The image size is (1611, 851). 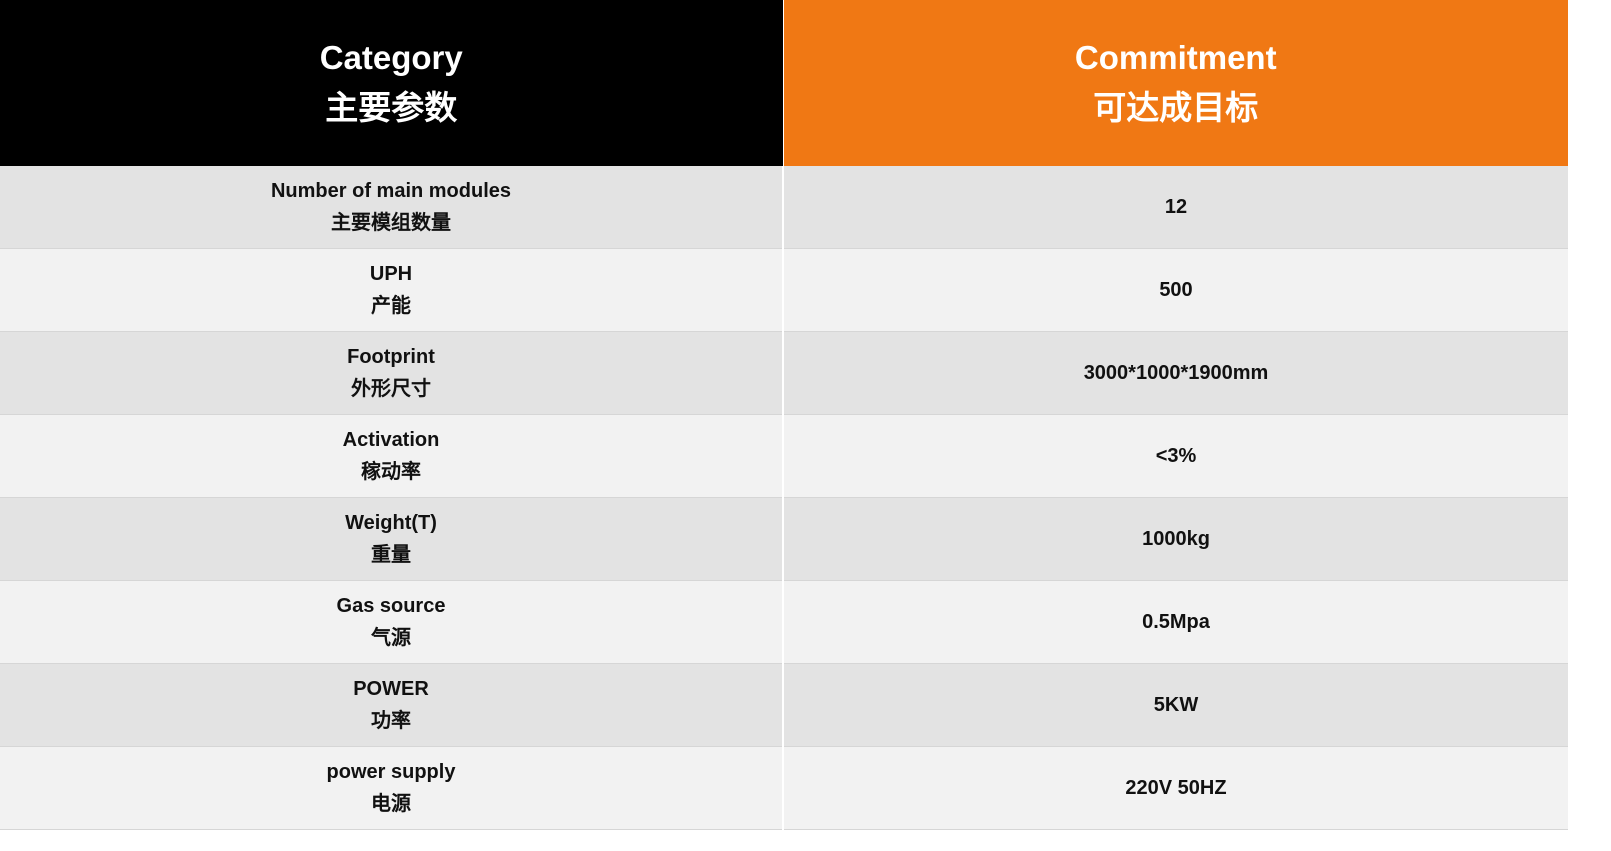 What do you see at coordinates (1175, 705) in the screenshot?
I see `commitment-value: 5KW` at bounding box center [1175, 705].